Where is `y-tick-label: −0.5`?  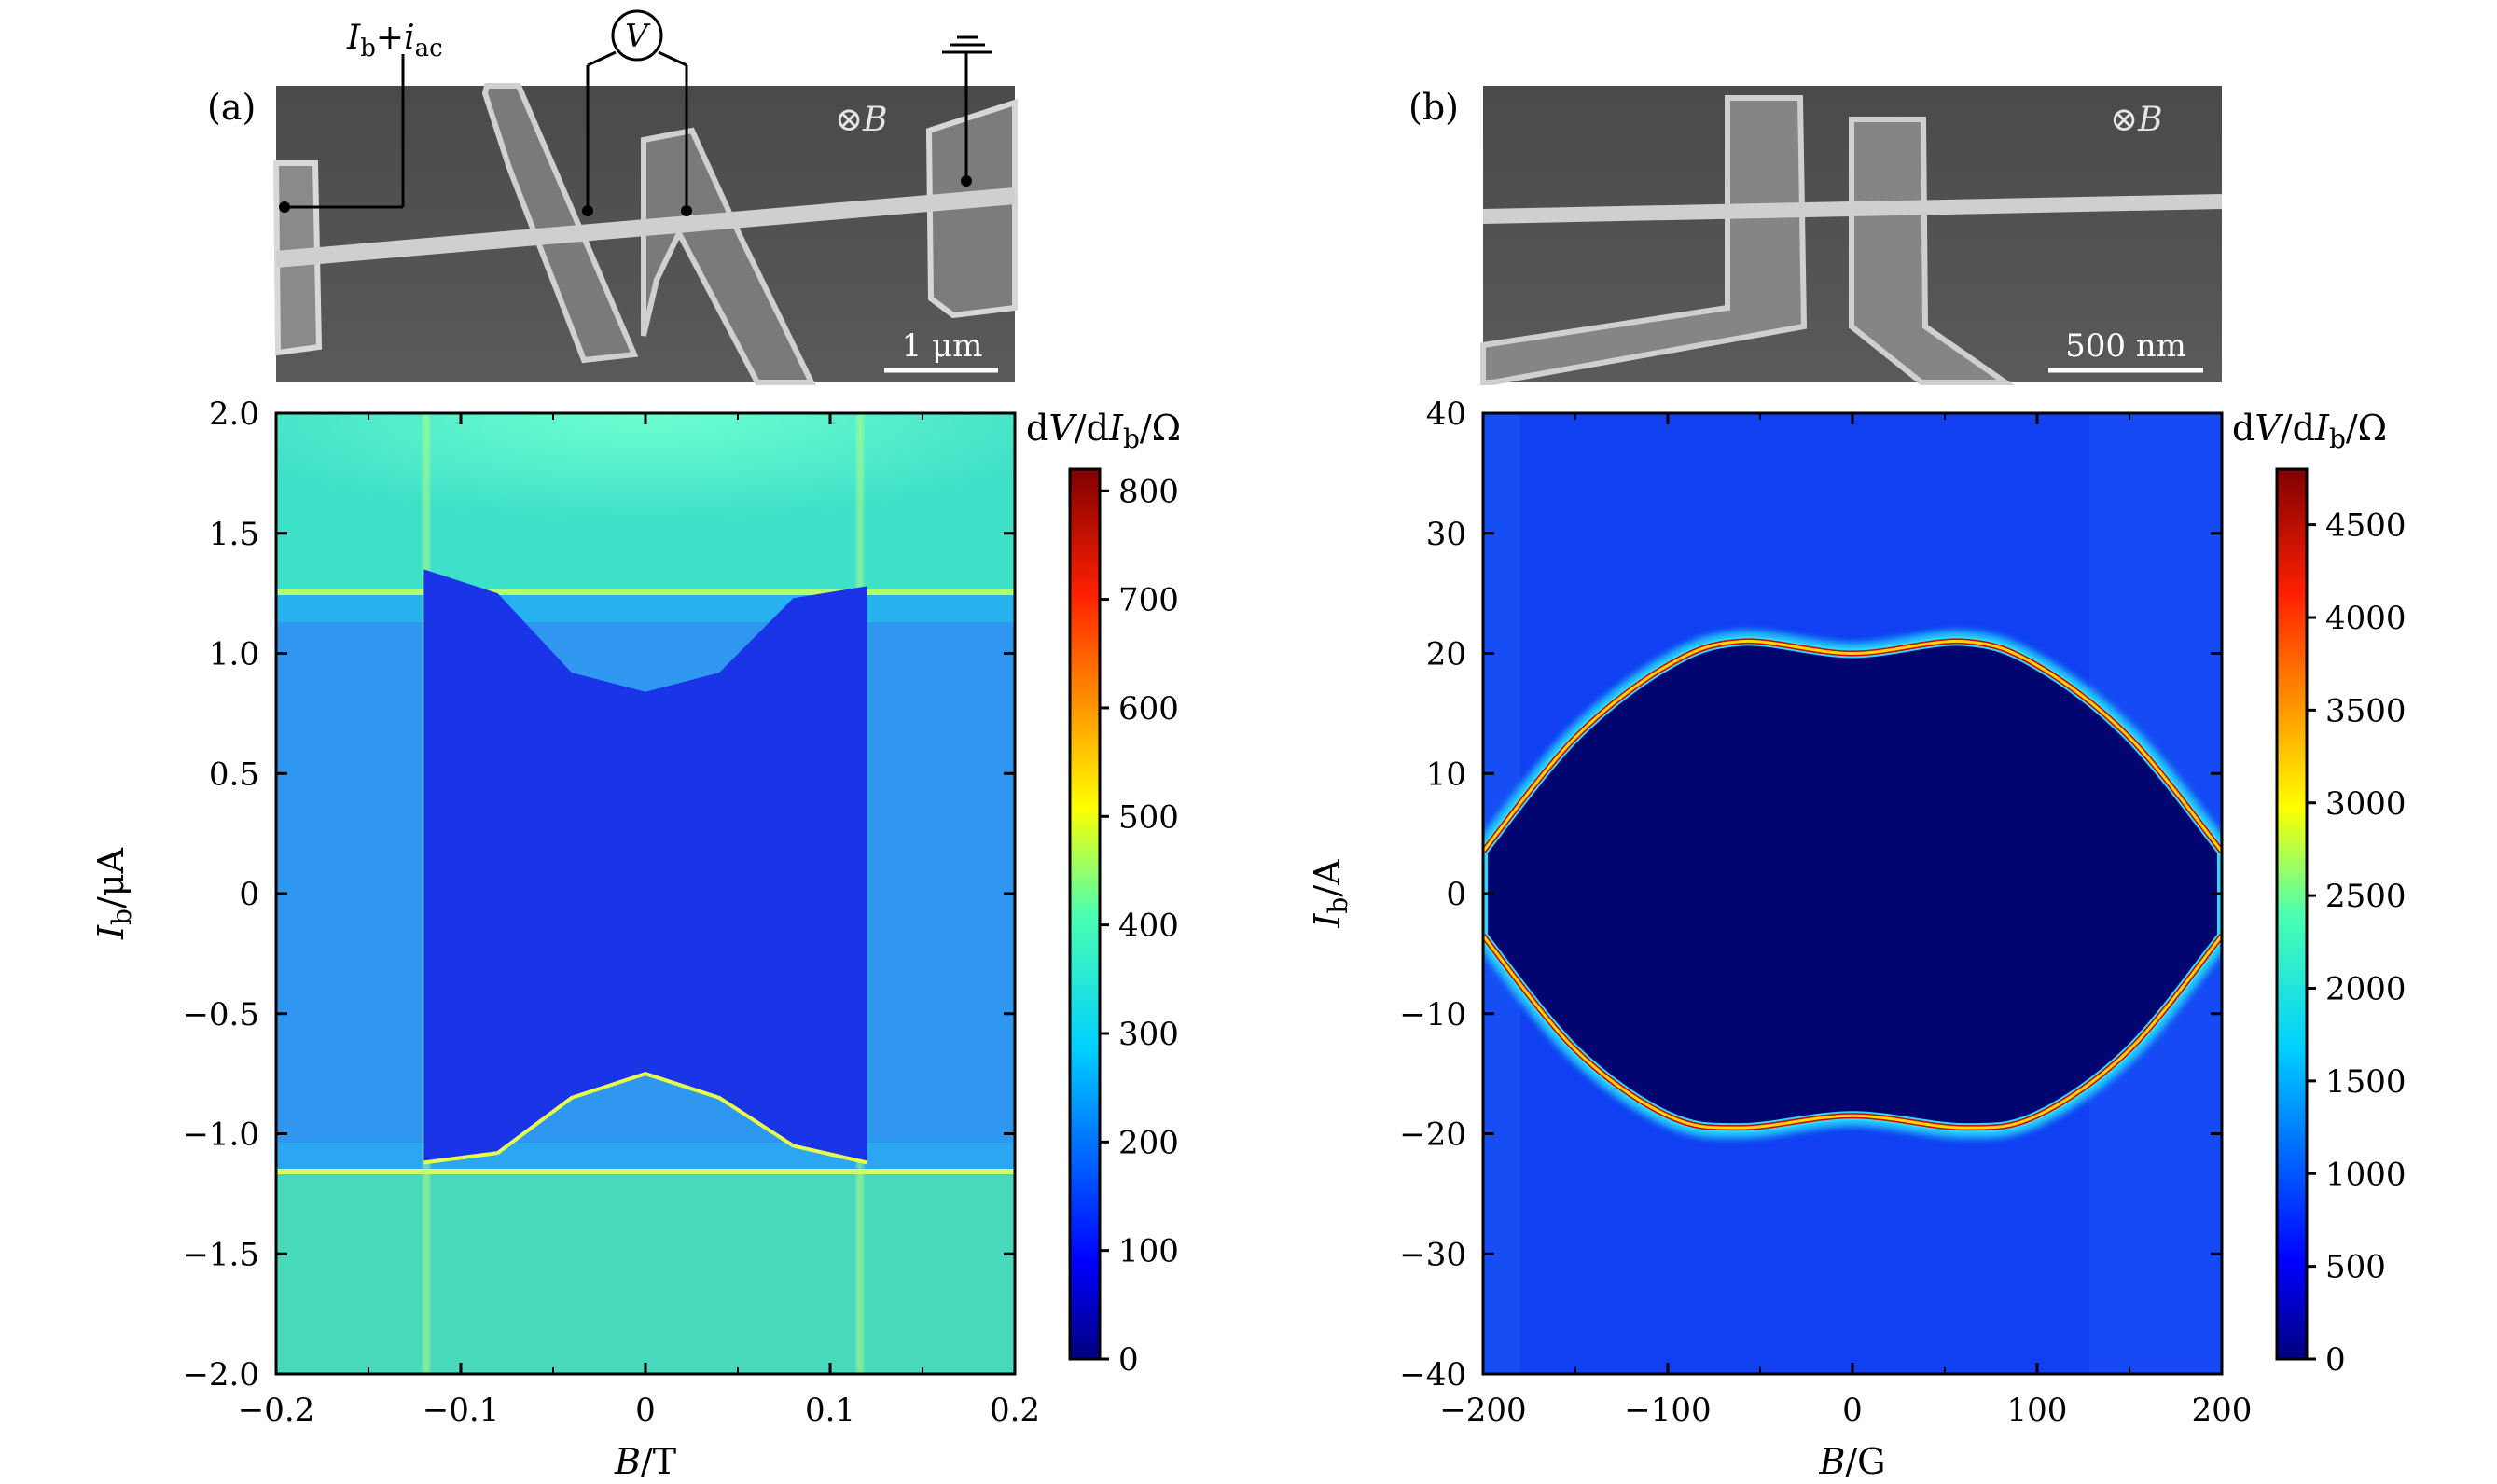
y-tick-label: −0.5 is located at coordinates (220, 1014).